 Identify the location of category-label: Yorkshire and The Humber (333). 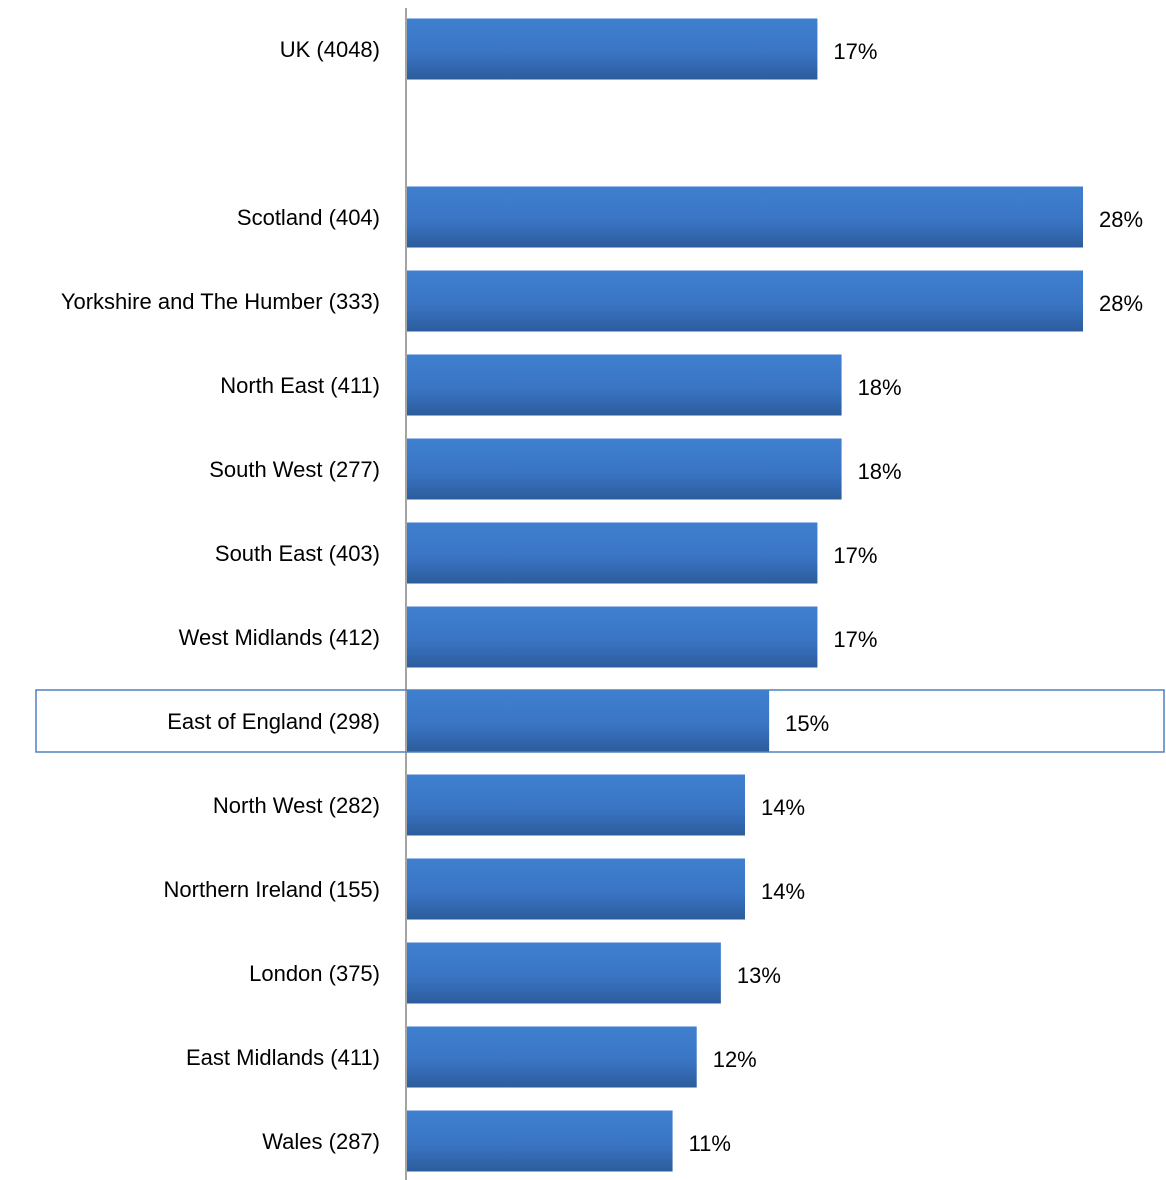
(220, 301).